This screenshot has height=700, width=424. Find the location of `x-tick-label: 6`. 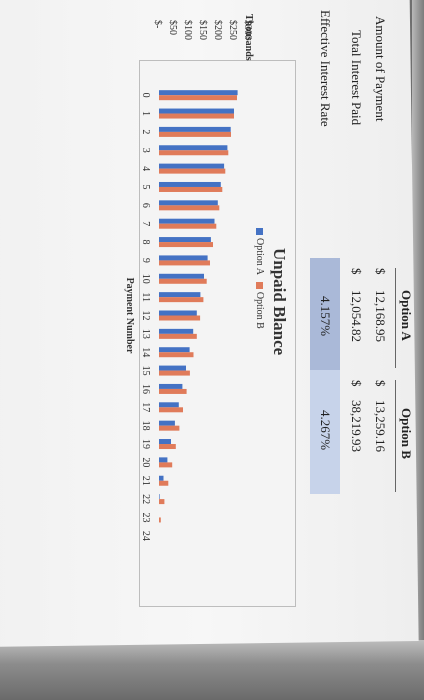

x-tick-label: 6 is located at coordinates (145, 205).